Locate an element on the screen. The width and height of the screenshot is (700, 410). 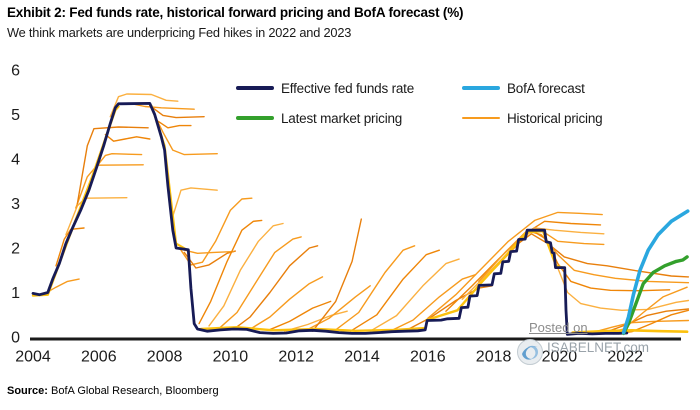
globe-icon is located at coordinates (530, 352).